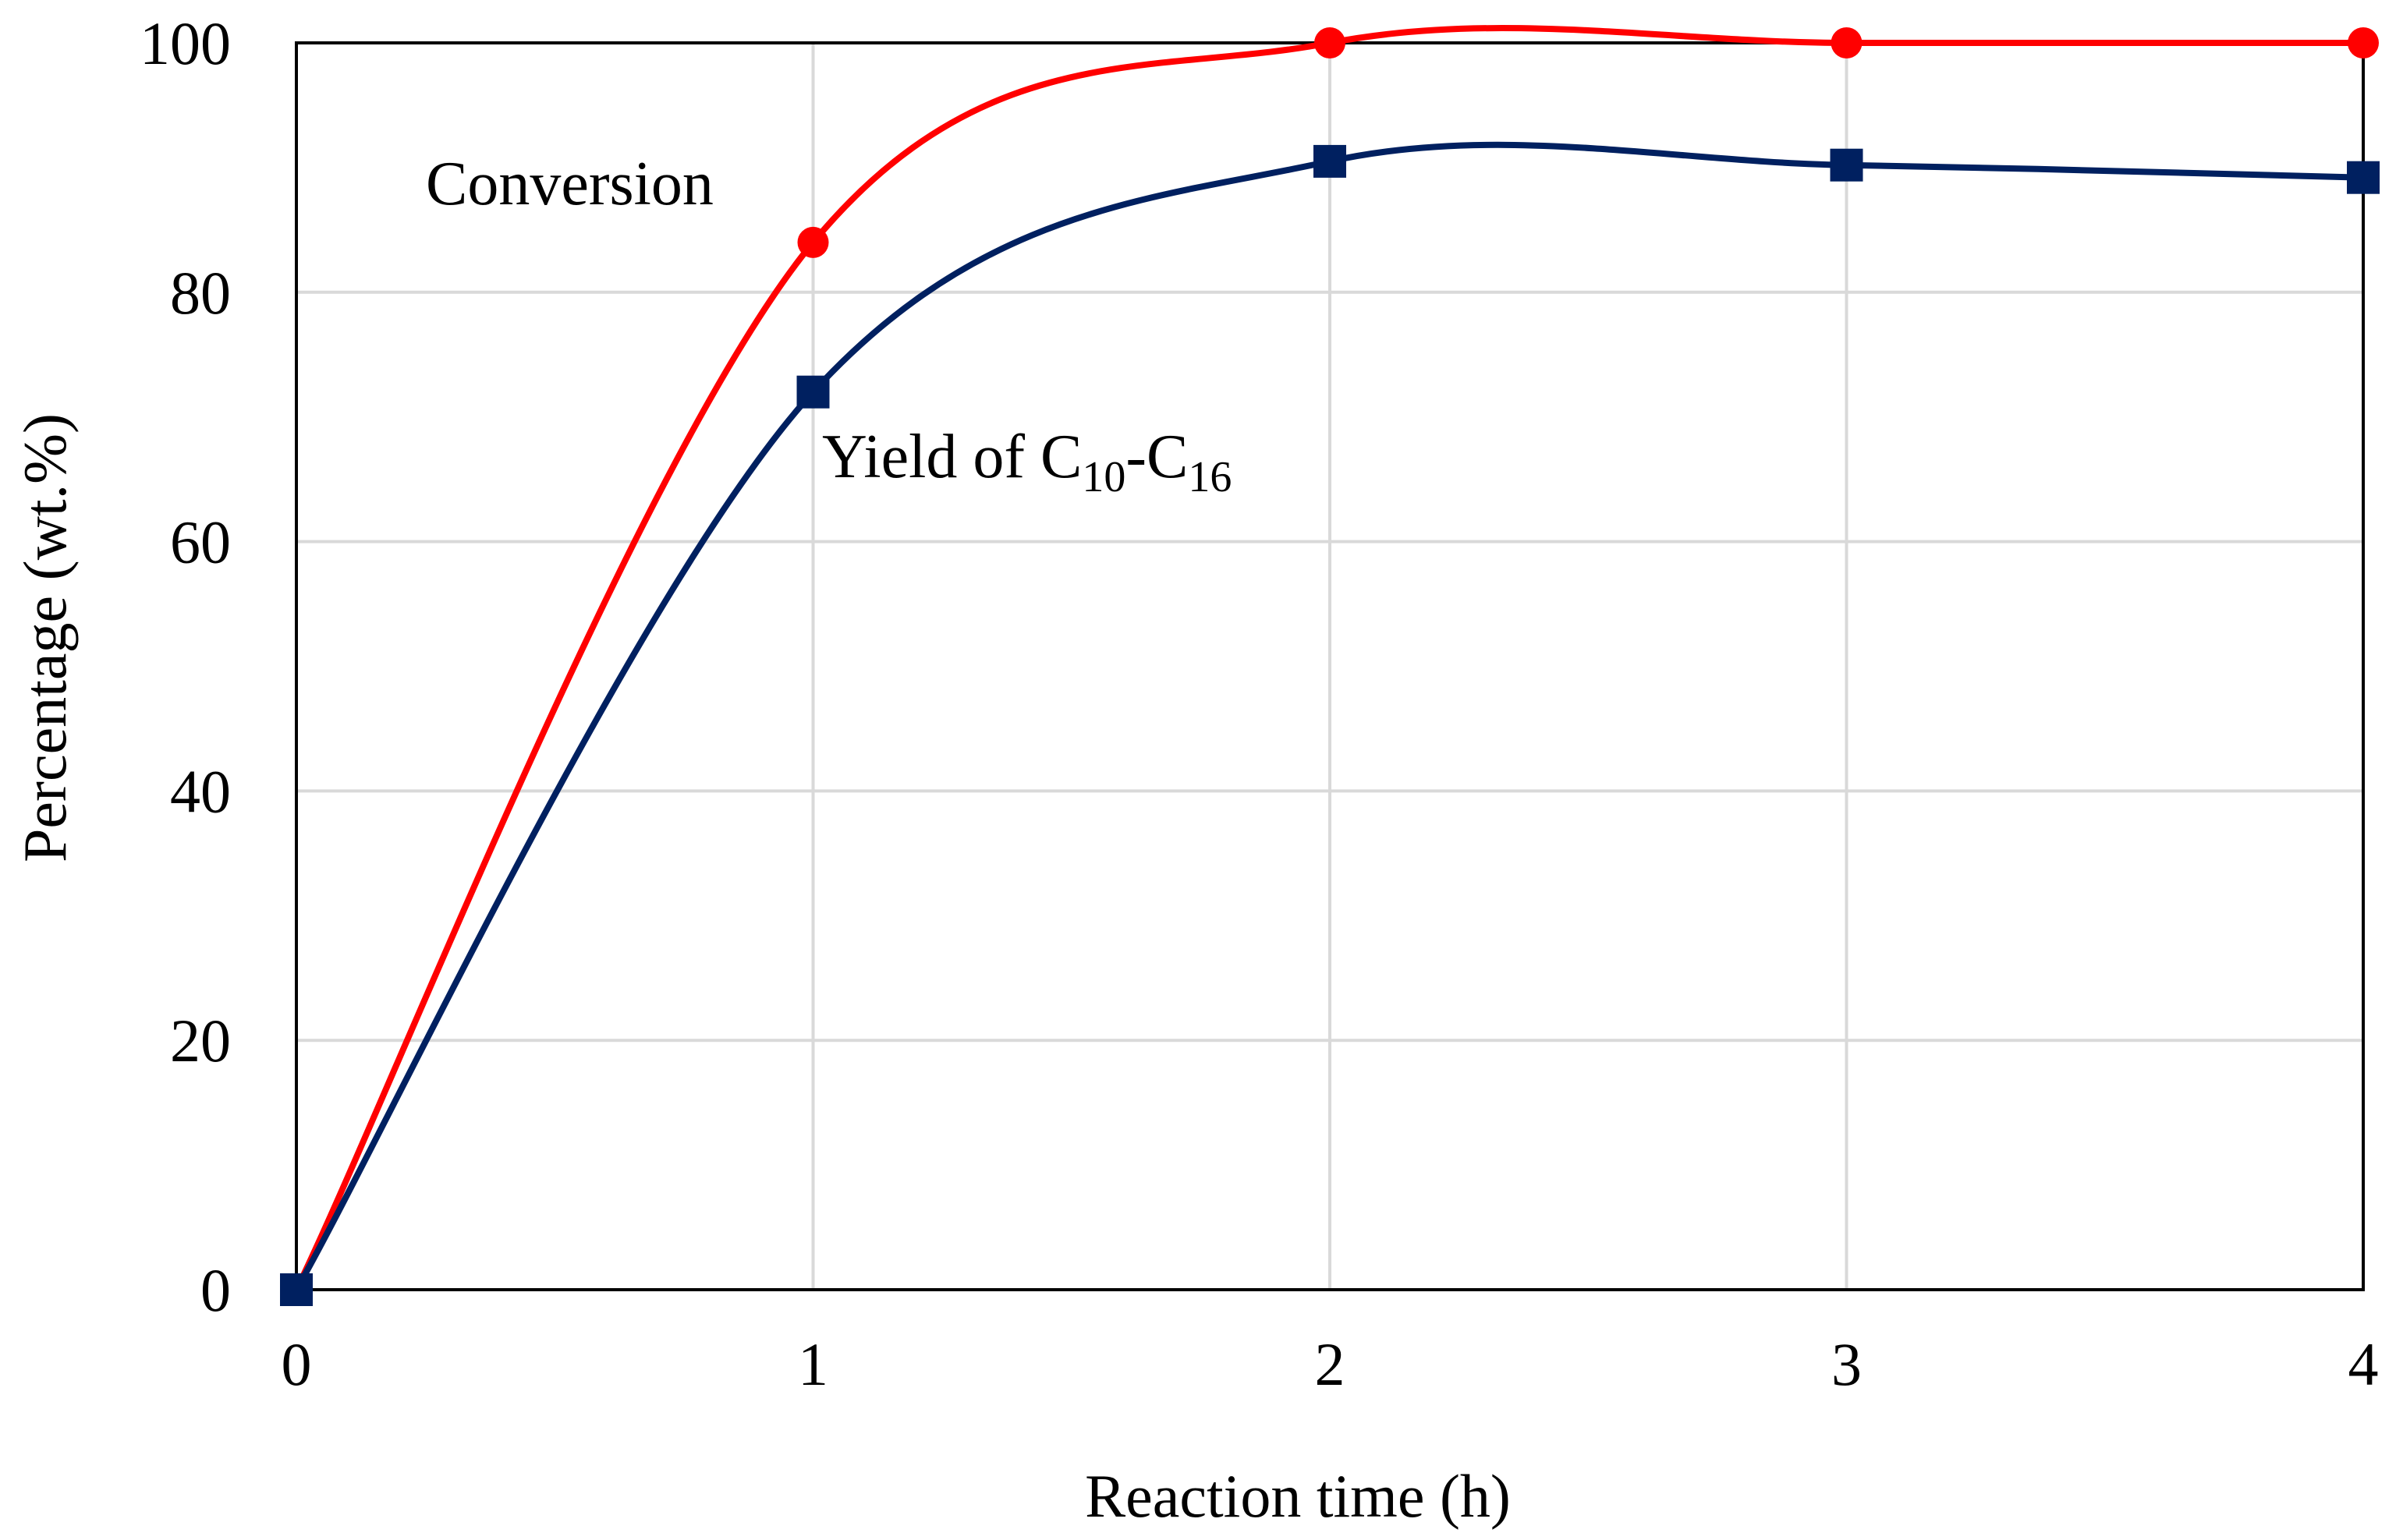 The width and height of the screenshot is (2396, 1540). Describe the element at coordinates (1103, 477) in the screenshot. I see `annotation-yield-sub-1: 10` at that location.